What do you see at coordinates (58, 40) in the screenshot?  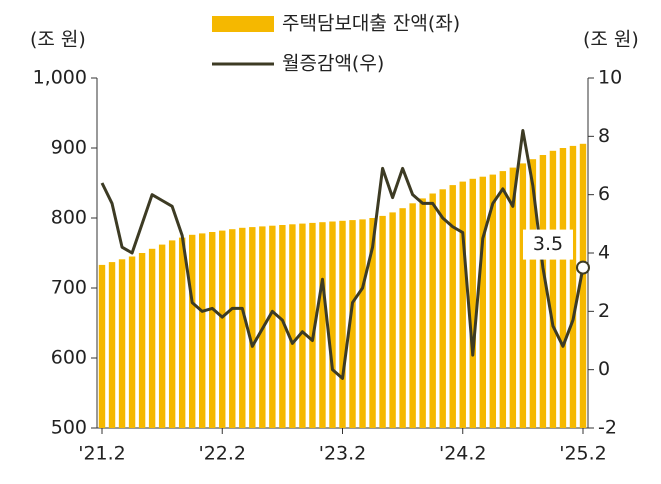 I see `y-axis-label: (조 원)` at bounding box center [58, 40].